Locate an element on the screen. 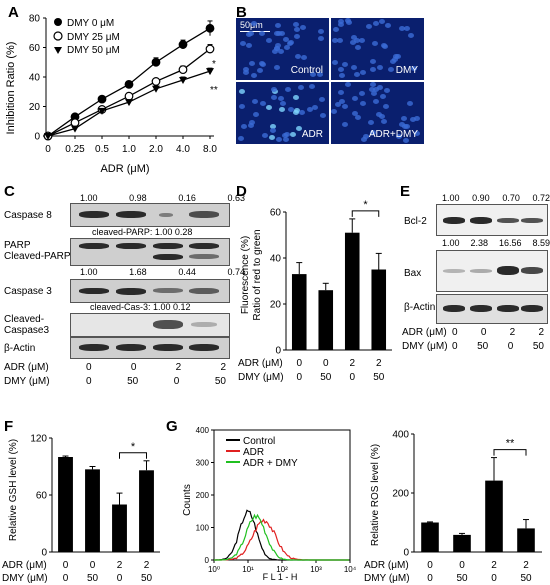 This screenshot has height=585, width=550. hist-xtick-label: 10² is located at coordinates (282, 569).